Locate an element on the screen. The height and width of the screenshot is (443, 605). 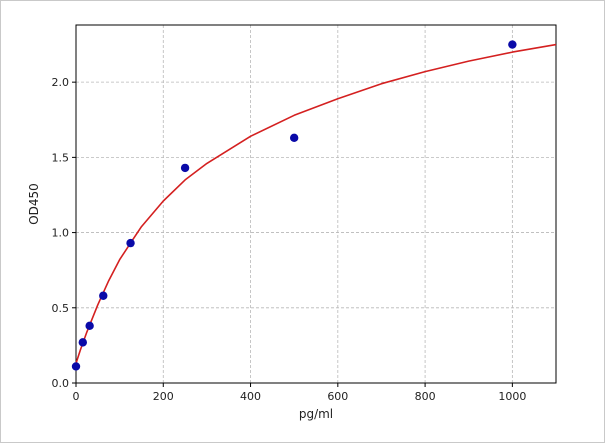
x-tick-label: 800 is located at coordinates (425, 396).